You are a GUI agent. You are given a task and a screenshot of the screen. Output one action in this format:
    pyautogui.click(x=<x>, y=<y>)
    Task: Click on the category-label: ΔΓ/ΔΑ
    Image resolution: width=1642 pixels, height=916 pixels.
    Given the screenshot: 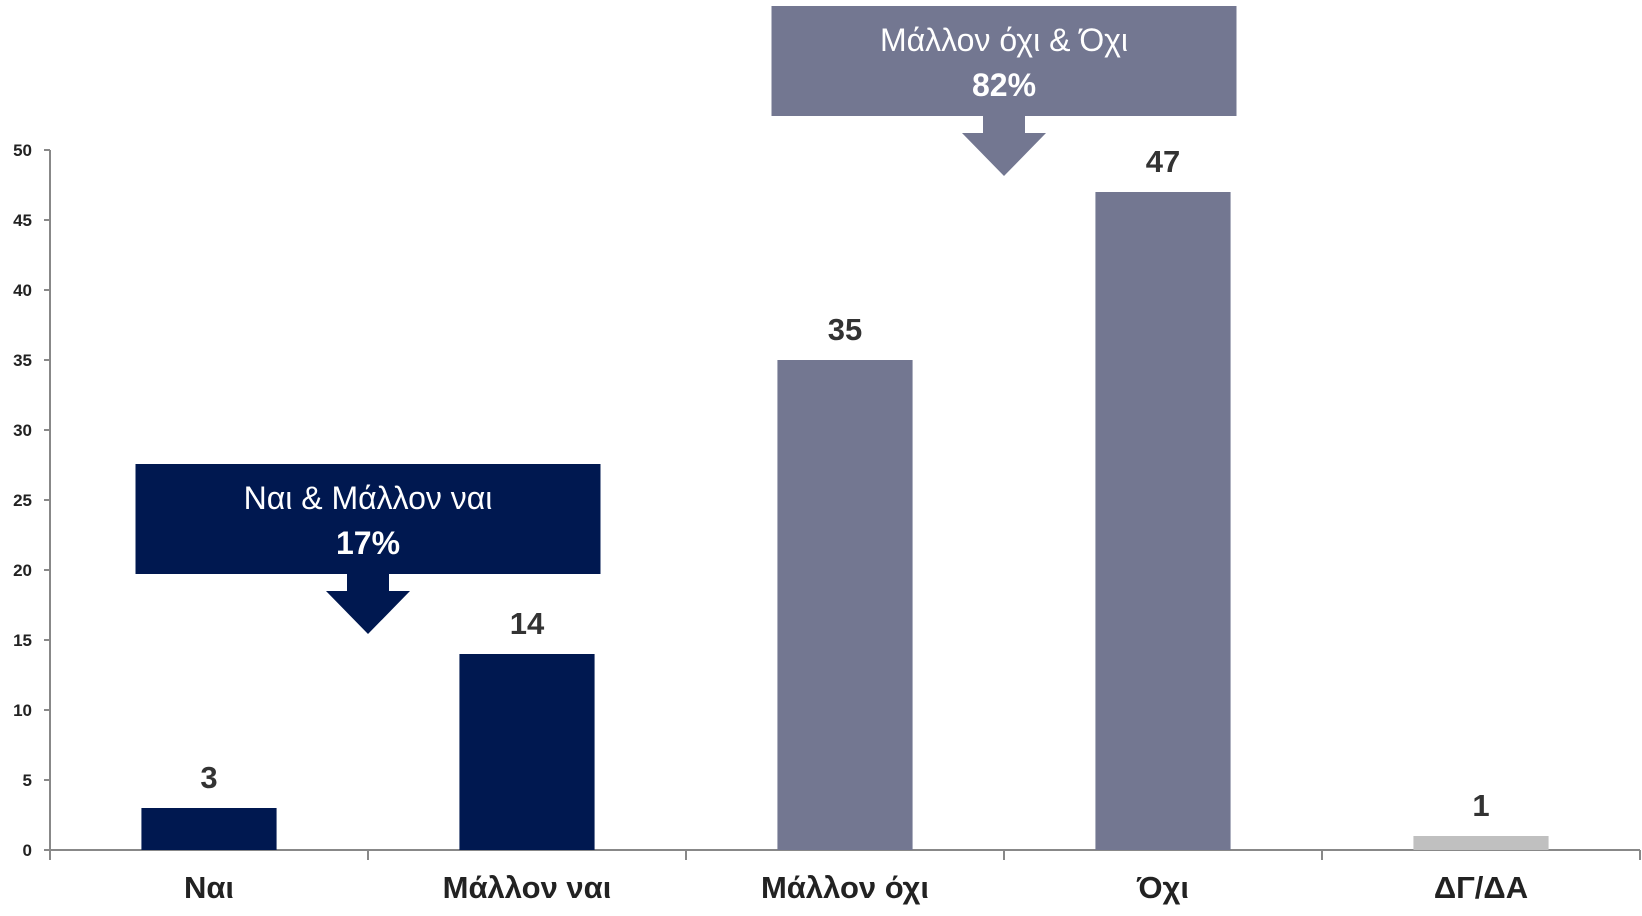 What is the action you would take?
    pyautogui.click(x=1481, y=887)
    